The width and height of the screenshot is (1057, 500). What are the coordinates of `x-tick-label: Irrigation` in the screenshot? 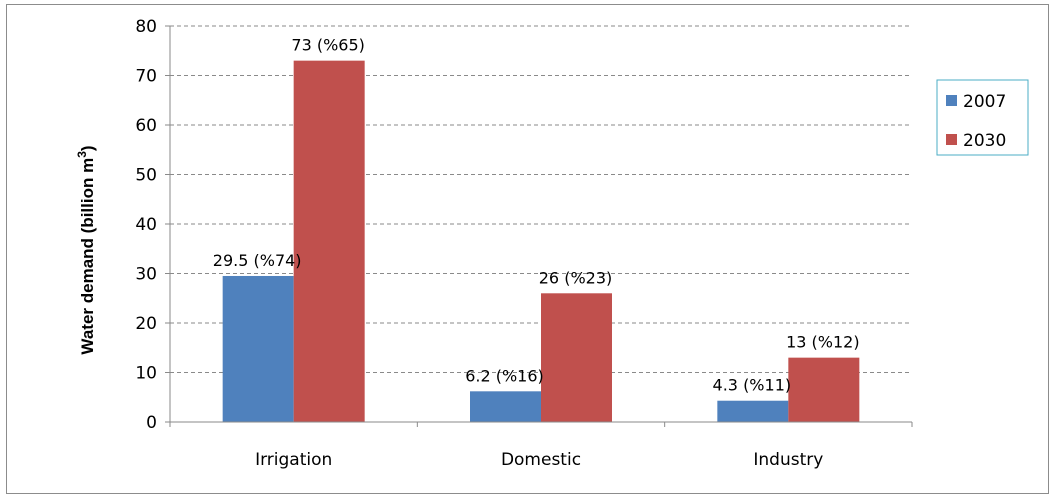 It's located at (293, 460).